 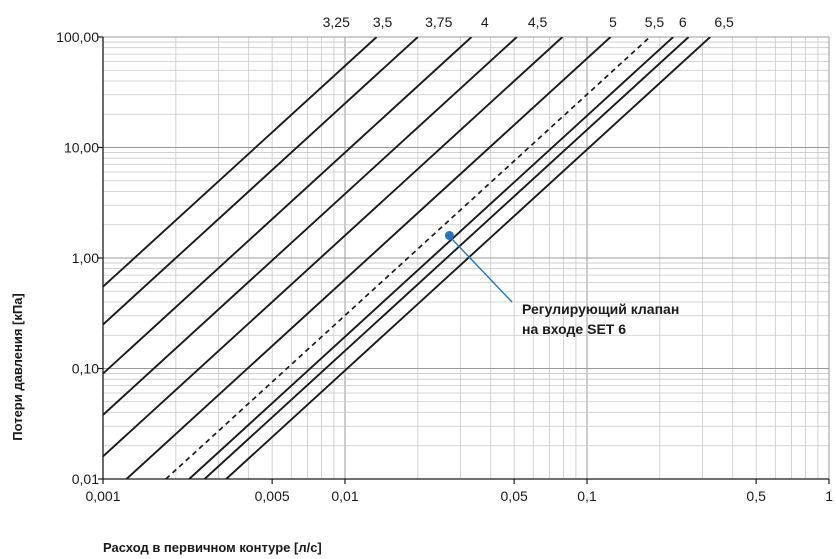 I want to click on x-axis-title: Расход в первичном контуре [л/с], so click(x=212, y=547).